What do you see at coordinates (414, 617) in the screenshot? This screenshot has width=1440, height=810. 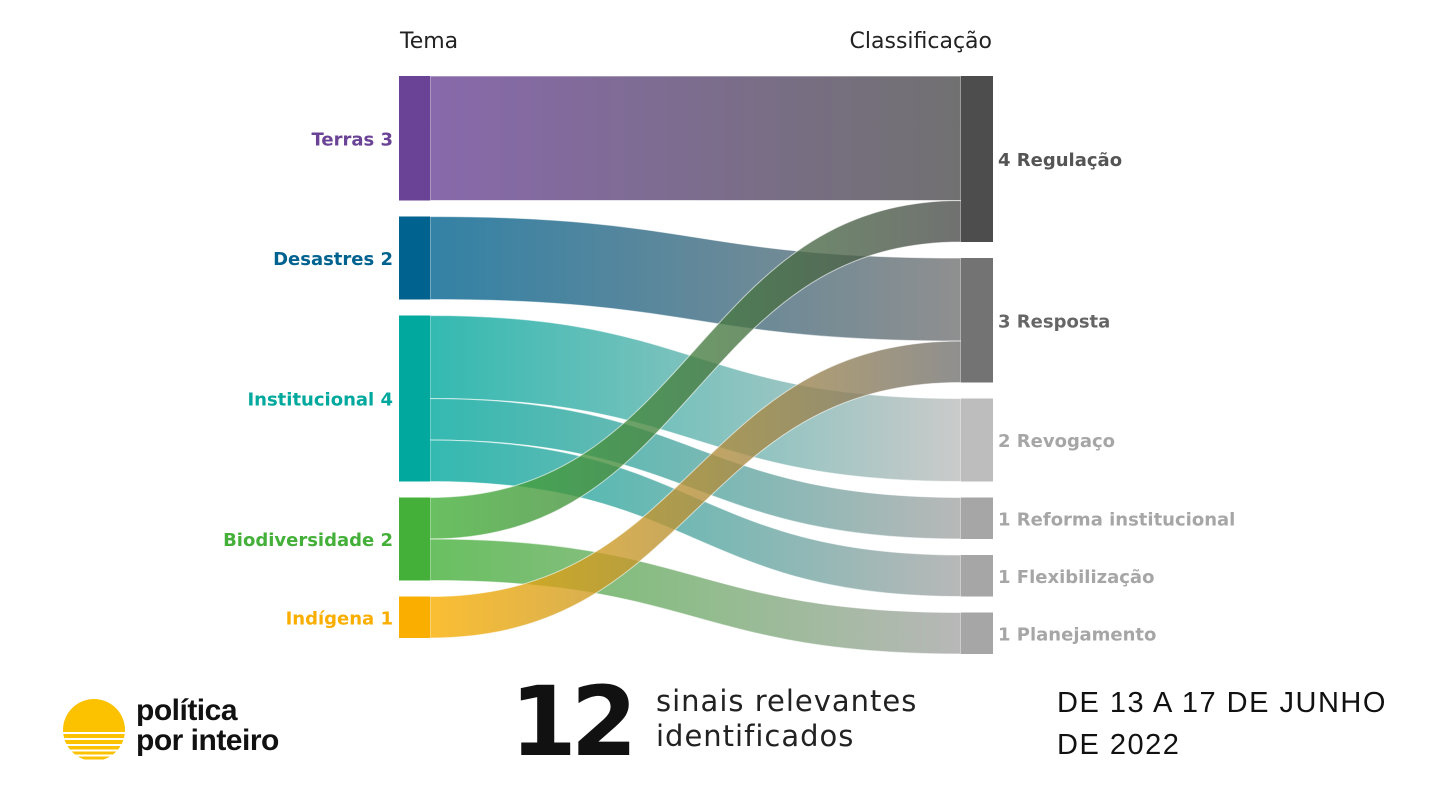 I see `source-node-indígena` at bounding box center [414, 617].